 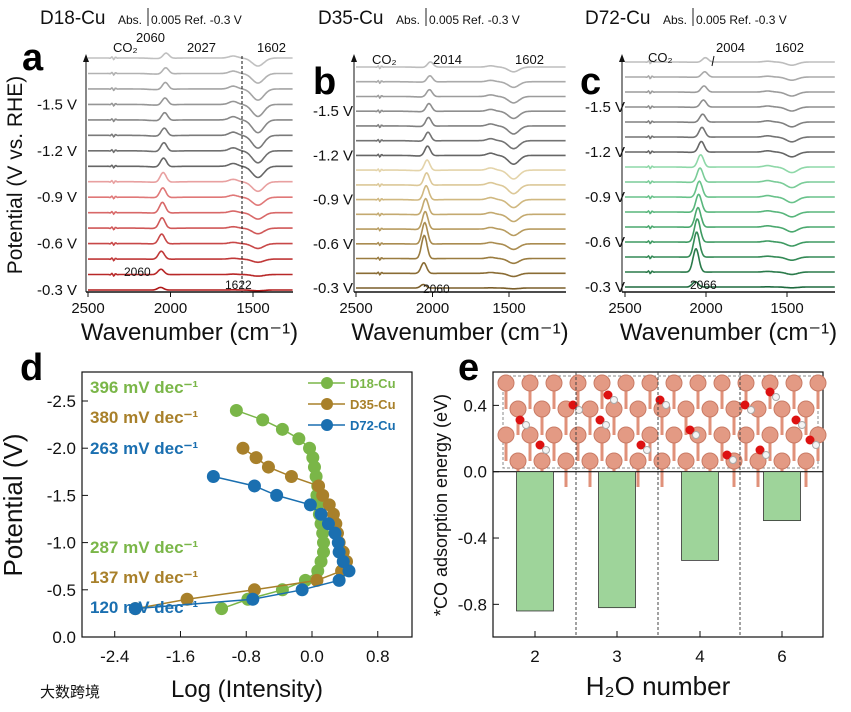 I want to click on tafel-slope-label: 287 mV dec⁻¹, so click(x=144, y=547).